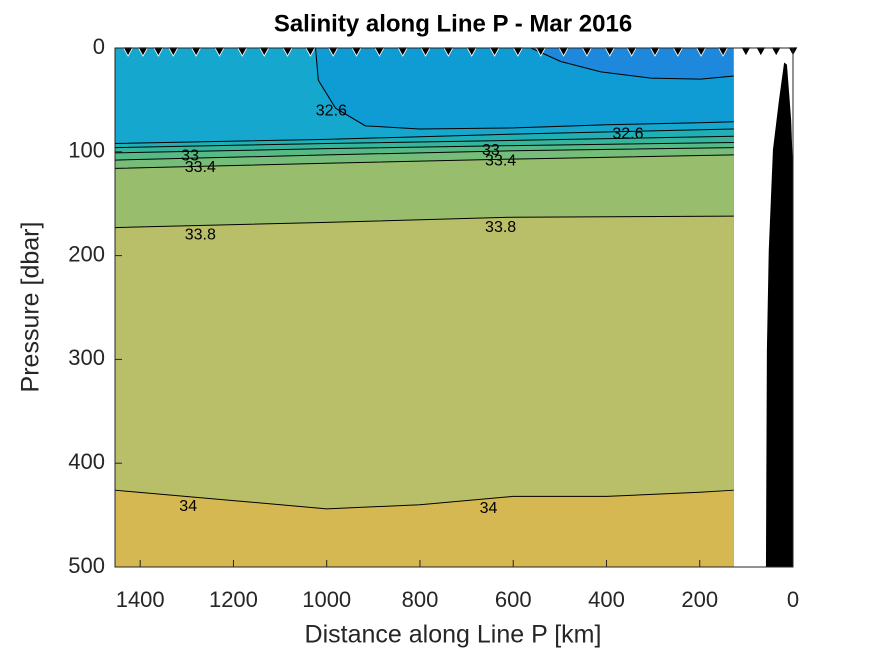  I want to click on x-axis-label: Distance along Line P [km], so click(453, 635).